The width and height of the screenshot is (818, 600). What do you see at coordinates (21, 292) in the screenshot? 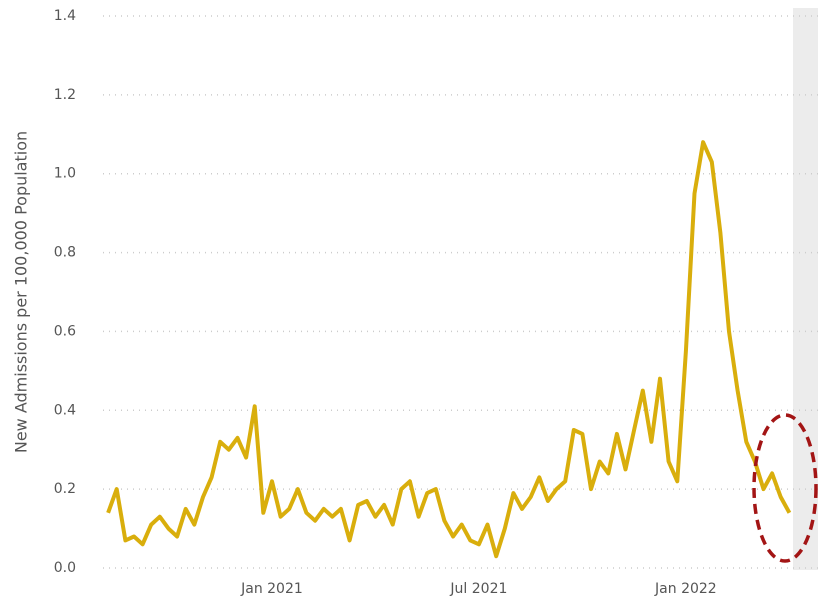
I see `y-axis-label: New Admissions per 100,000 Population` at bounding box center [21, 292].